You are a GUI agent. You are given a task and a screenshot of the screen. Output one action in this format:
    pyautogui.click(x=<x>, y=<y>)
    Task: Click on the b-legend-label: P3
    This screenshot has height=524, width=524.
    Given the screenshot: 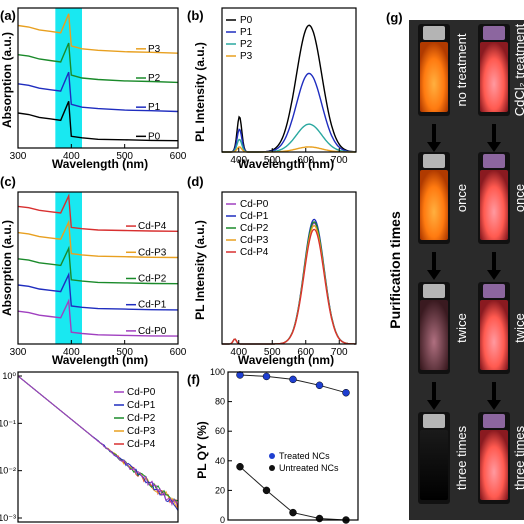 What is the action you would take?
    pyautogui.click(x=246, y=56)
    